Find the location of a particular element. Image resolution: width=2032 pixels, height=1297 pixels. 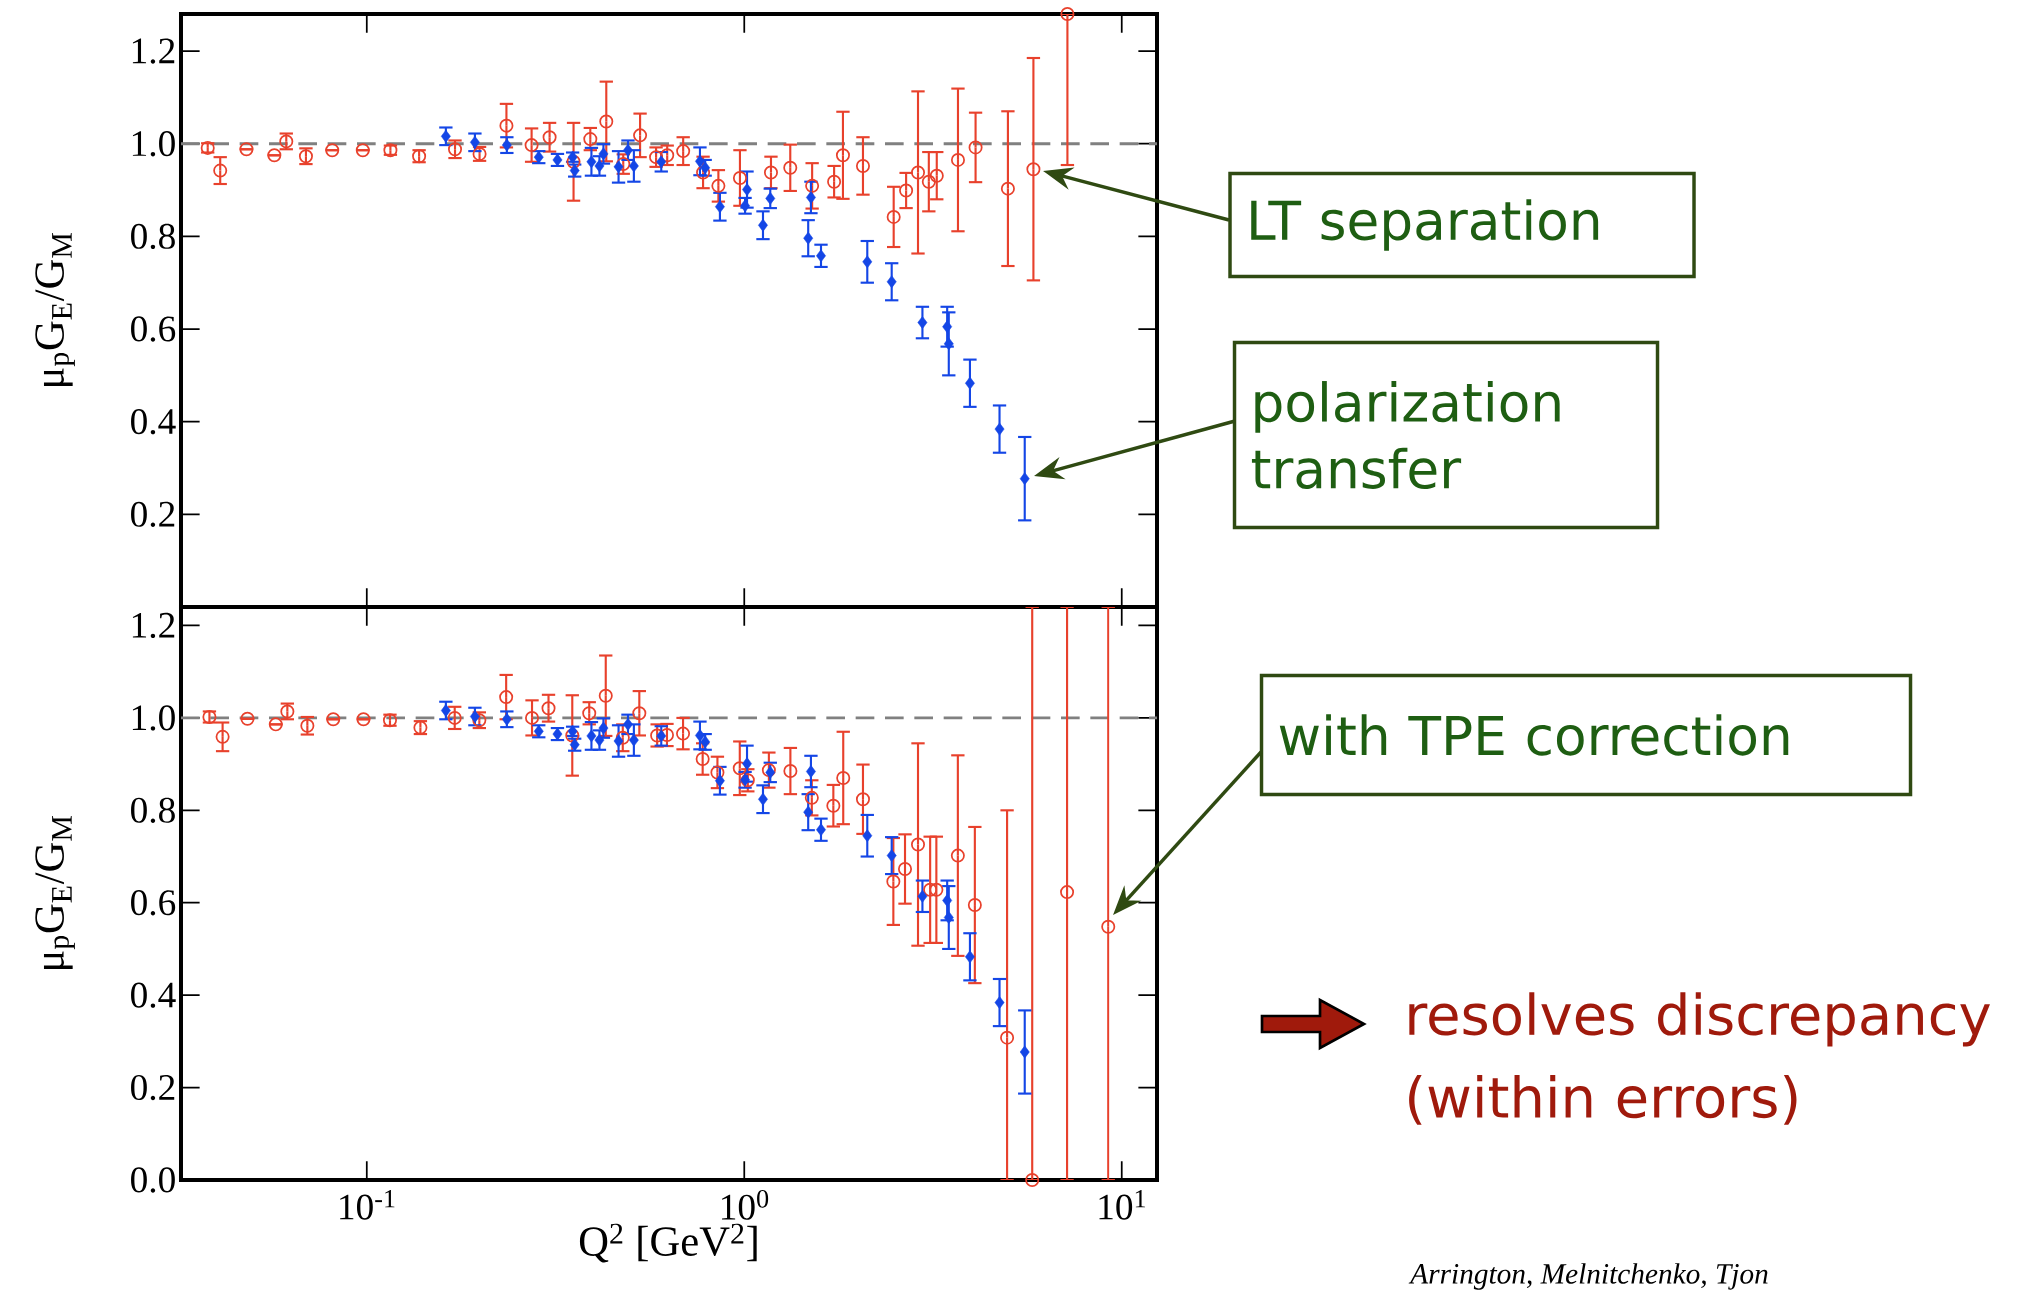

text: polarization transfer is located at coordinates (1405, 435).